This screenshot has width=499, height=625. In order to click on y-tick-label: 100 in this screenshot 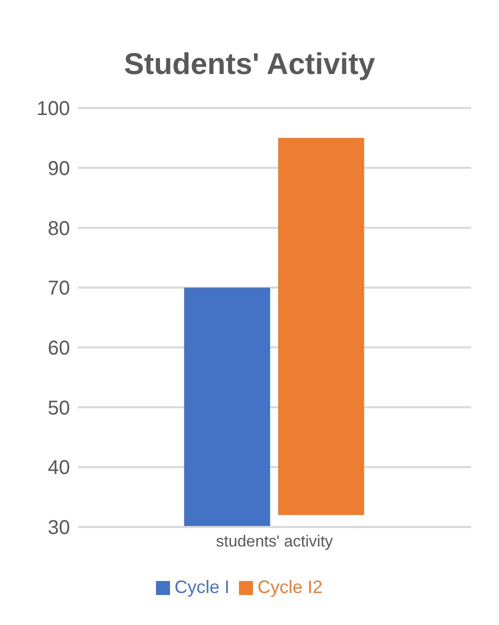, I will do `click(53, 109)`.